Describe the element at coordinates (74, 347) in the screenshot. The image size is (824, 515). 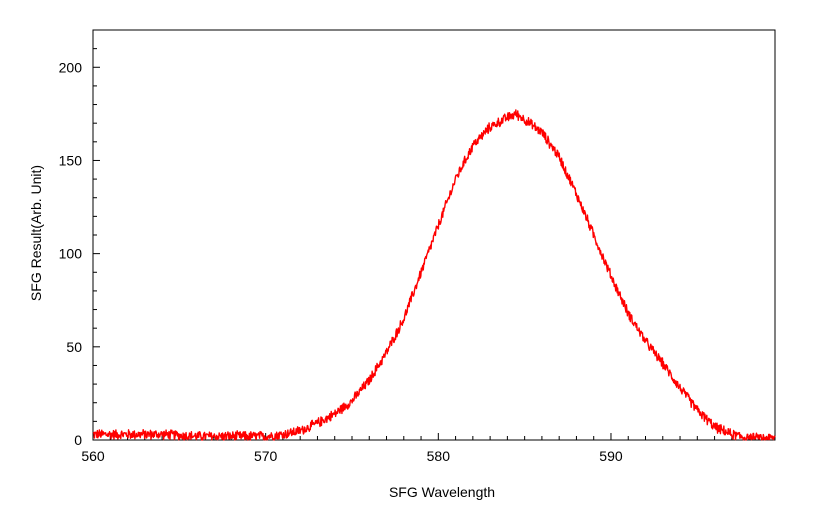
I see `y-tick-label: 50` at that location.